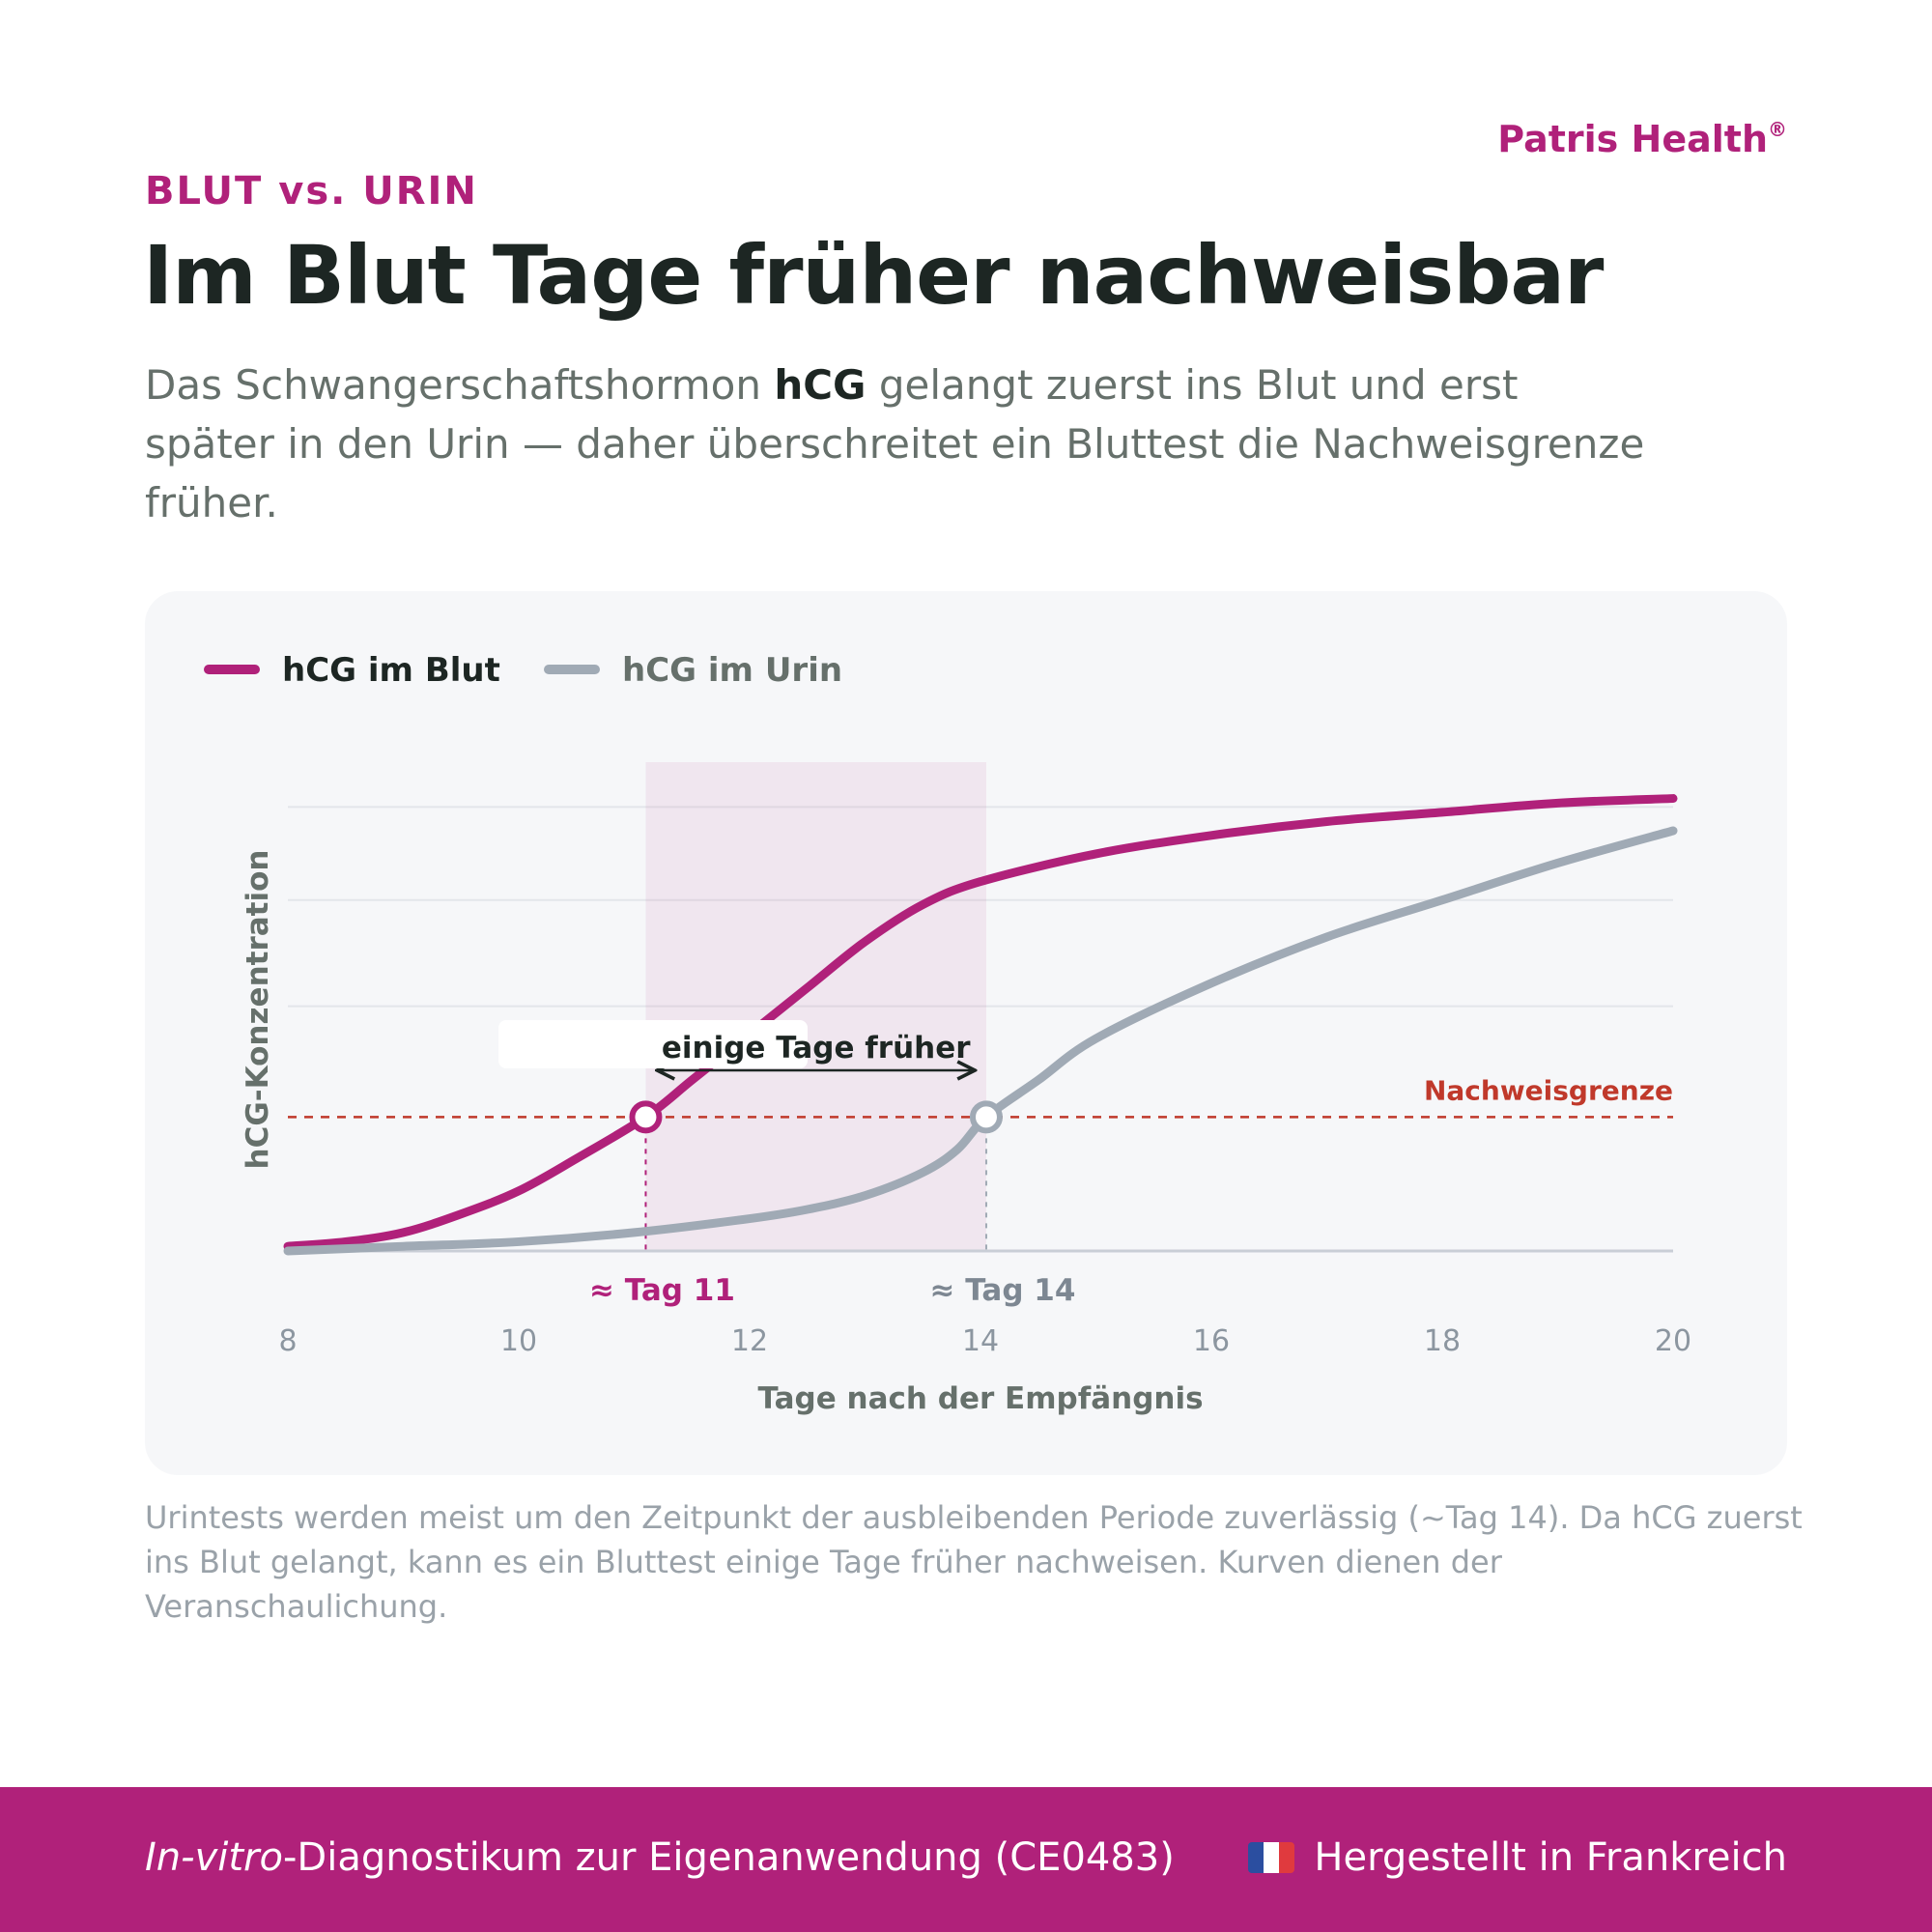 The width and height of the screenshot is (1932, 1932). Describe the element at coordinates (662, 1290) in the screenshot. I see `marker-label: ≈ Tag 11` at that location.